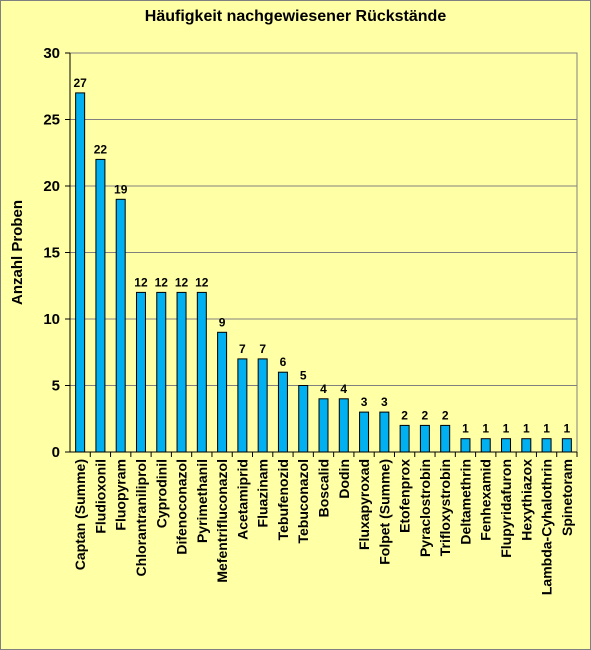 The image size is (591, 650). What do you see at coordinates (303, 376) in the screenshot?
I see `data-label: 5` at bounding box center [303, 376].